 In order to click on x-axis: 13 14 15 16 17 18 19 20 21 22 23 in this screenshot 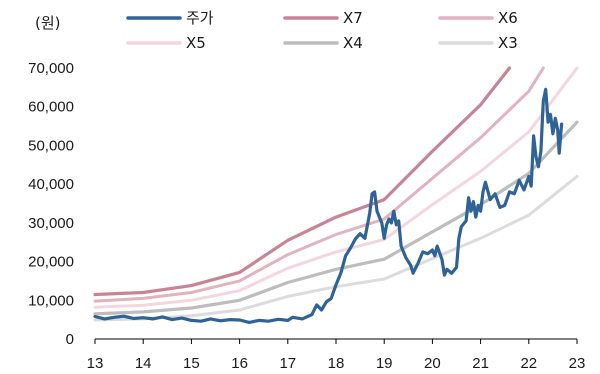, I will do `click(336, 355)`.